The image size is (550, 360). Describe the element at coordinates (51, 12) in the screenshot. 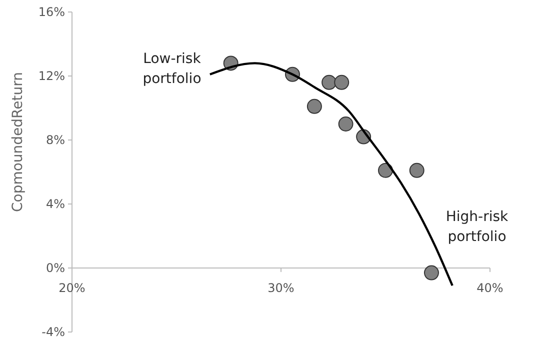

I see `y-tick-label: 16%` at that location.